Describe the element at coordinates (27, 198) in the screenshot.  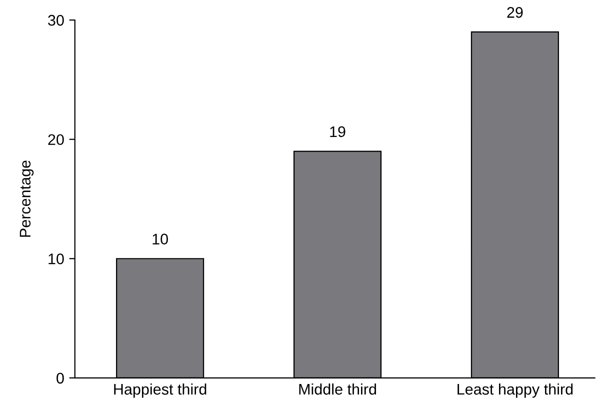
I see `y-axis-title: Percentage` at that location.